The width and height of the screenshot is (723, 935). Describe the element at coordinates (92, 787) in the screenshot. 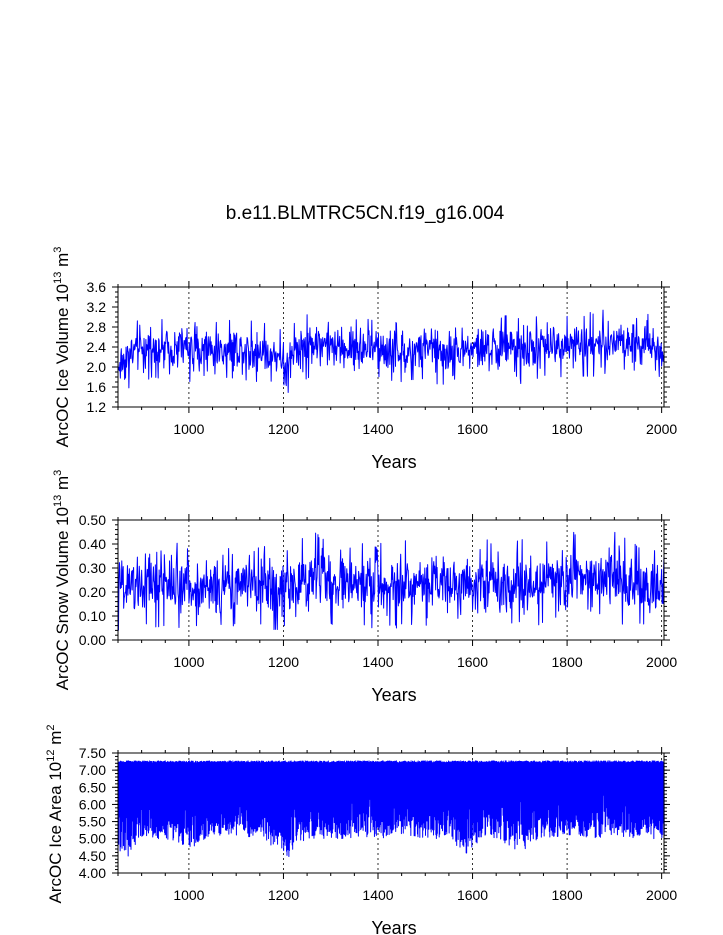

I see `y-tick-label: 6.50` at that location.